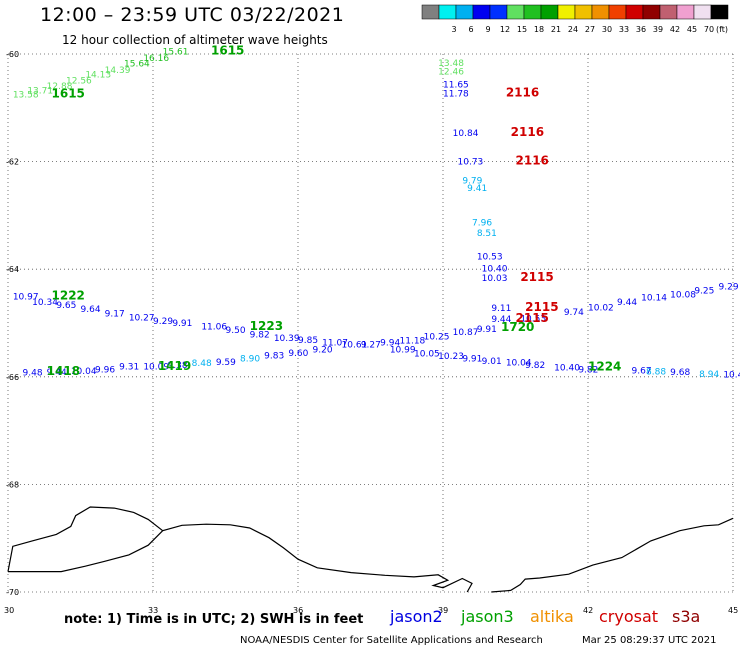 This screenshot has width=740, height=650. I want to click on wave-height-value: 12.56, so click(79, 82).